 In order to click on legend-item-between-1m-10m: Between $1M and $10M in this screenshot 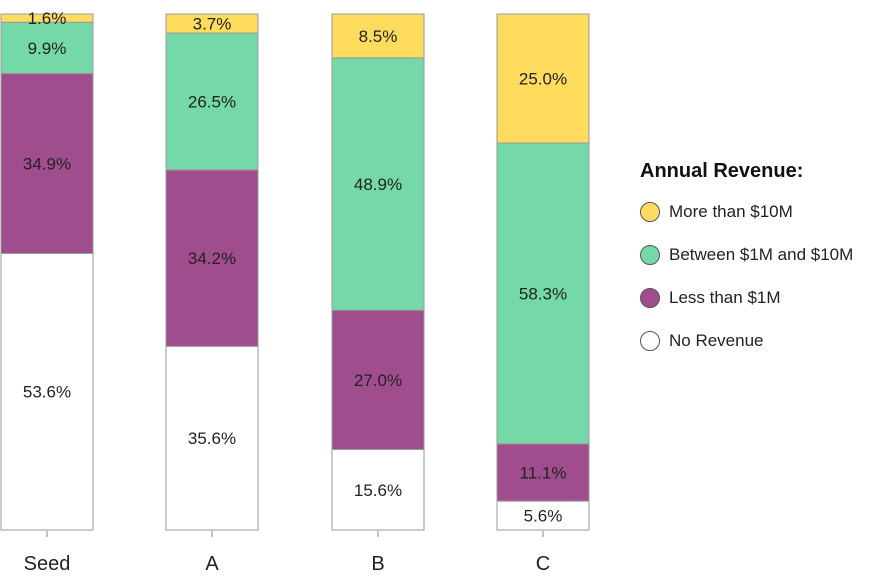, I will do `click(746, 255)`.